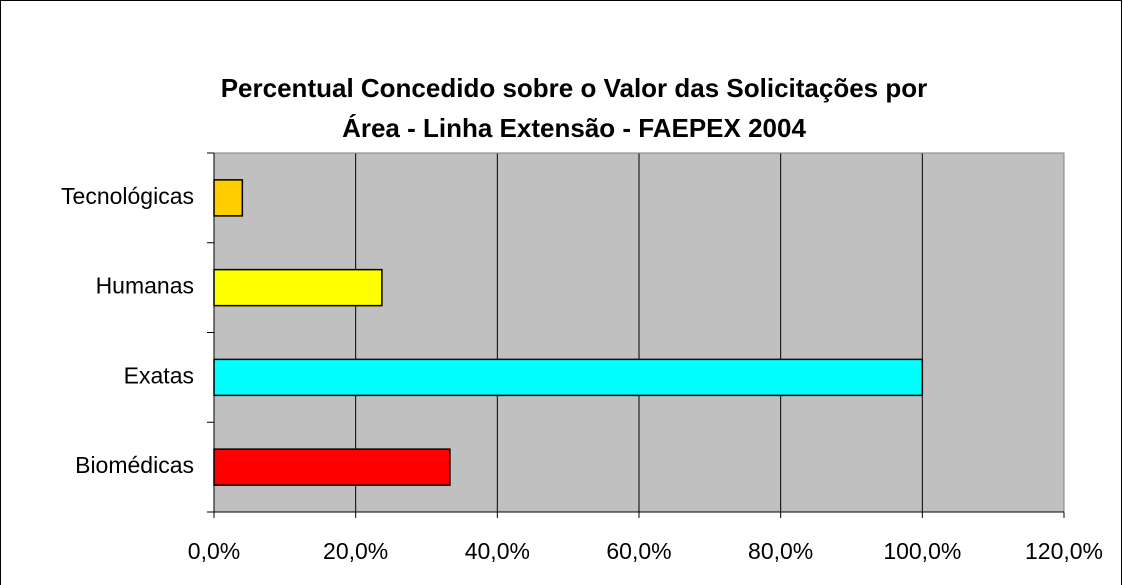  What do you see at coordinates (159, 375) in the screenshot?
I see `y-tick-label: Exatas` at bounding box center [159, 375].